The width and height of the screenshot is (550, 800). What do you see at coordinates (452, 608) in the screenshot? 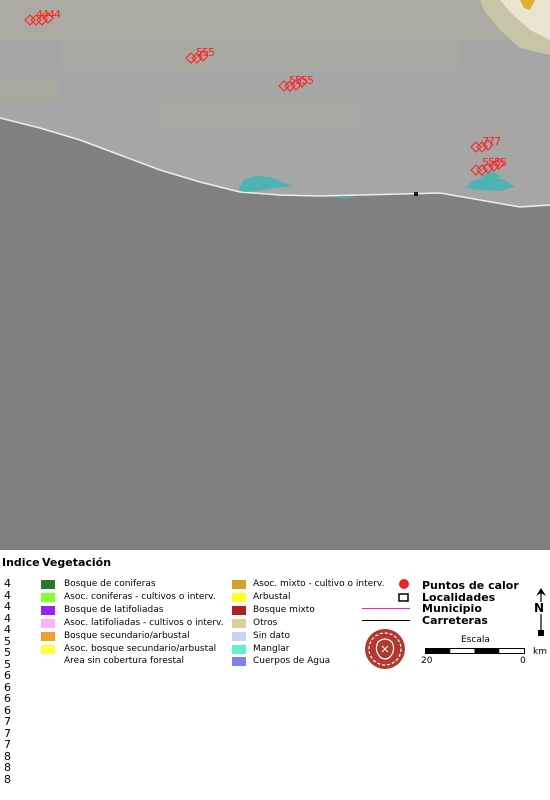
I see `municipio-label: Municipio` at bounding box center [452, 608].